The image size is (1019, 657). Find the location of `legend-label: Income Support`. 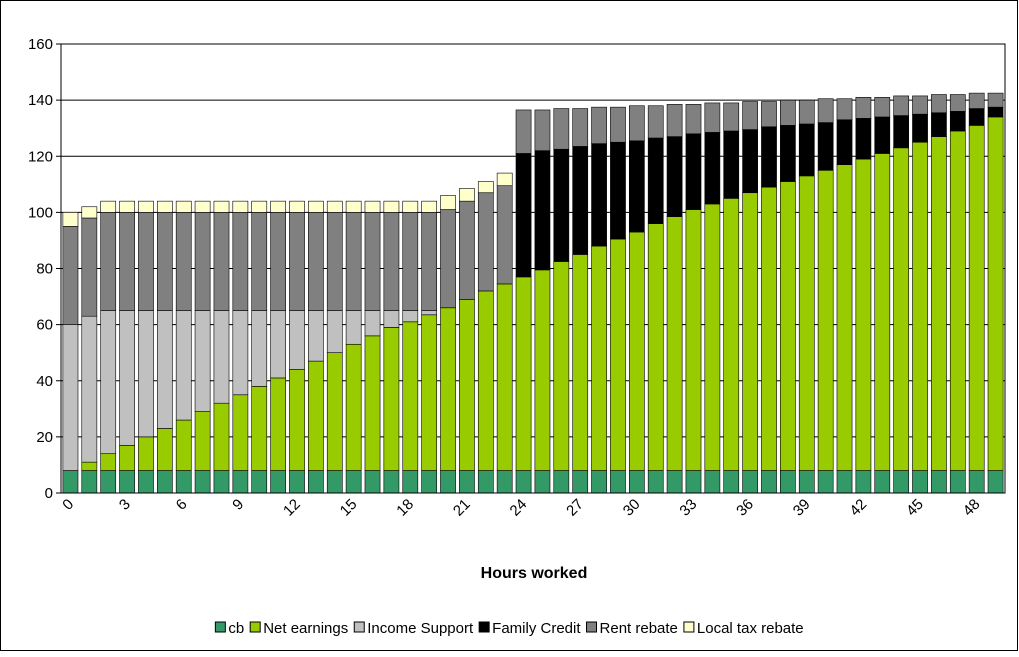

legend-label: Income Support is located at coordinates (420, 628).